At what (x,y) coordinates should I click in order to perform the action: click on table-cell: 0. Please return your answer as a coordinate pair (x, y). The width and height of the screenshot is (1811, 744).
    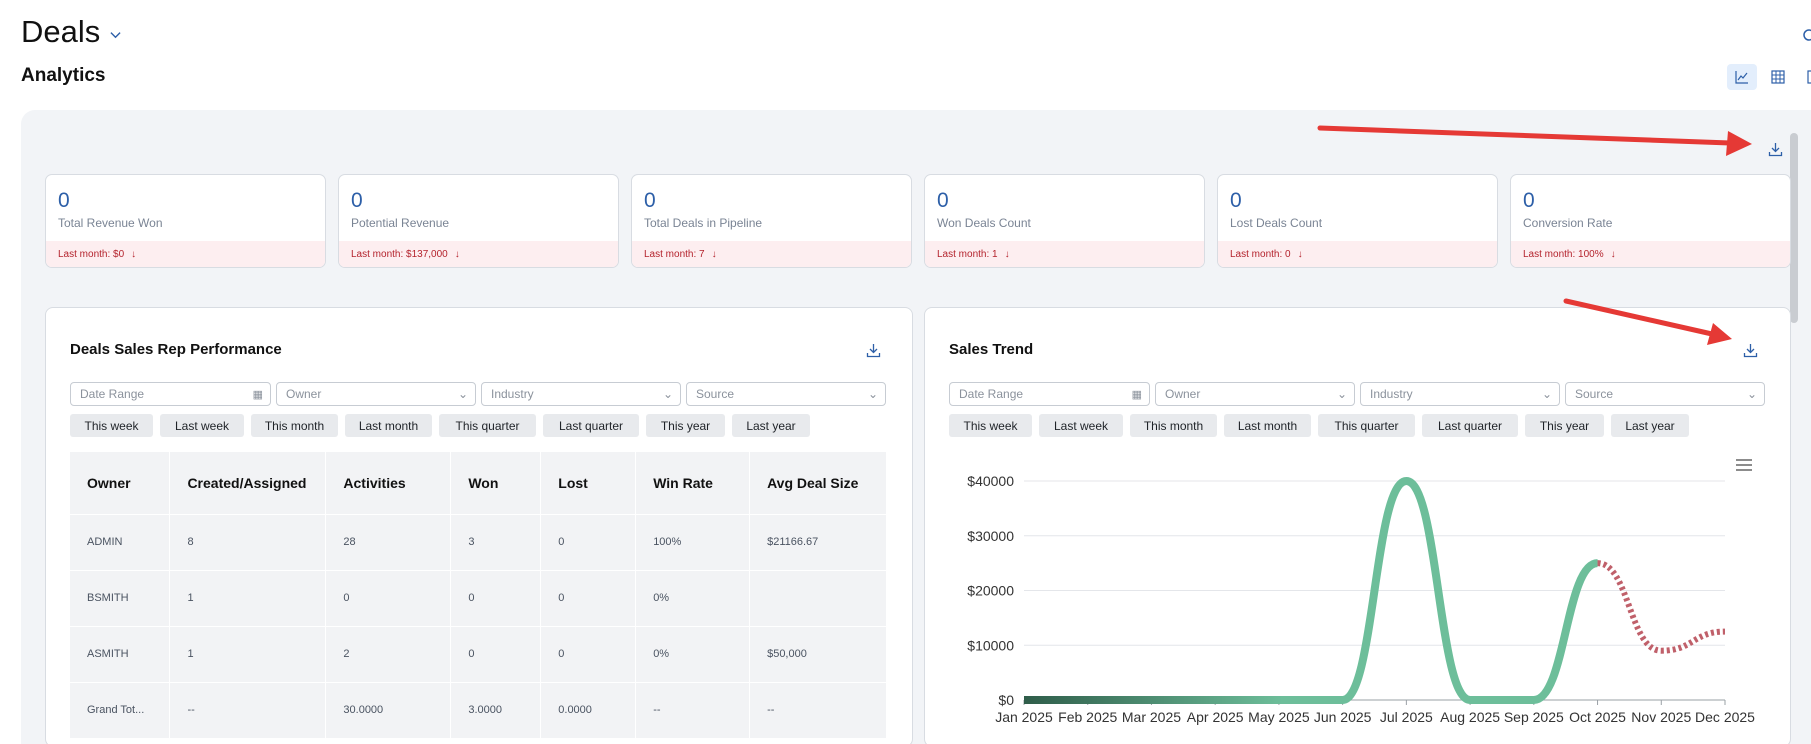
    Looking at the image, I should click on (588, 597).